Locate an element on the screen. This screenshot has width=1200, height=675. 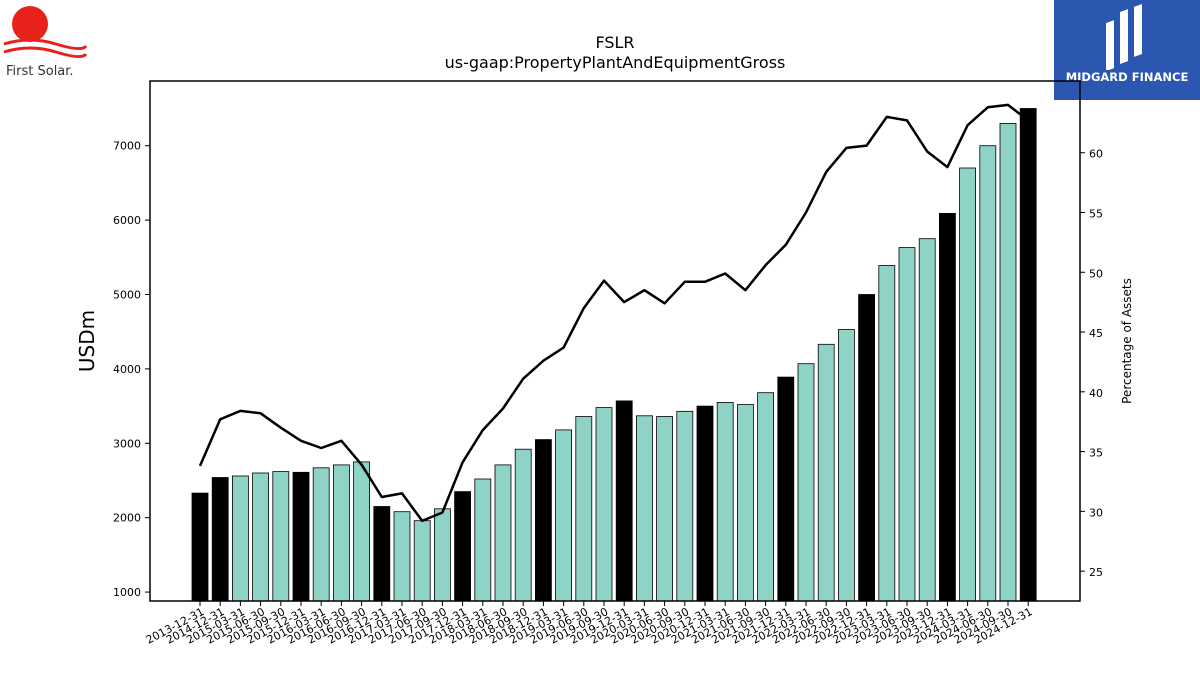
y2-tick-label: 40 is located at coordinates (1096, 393).